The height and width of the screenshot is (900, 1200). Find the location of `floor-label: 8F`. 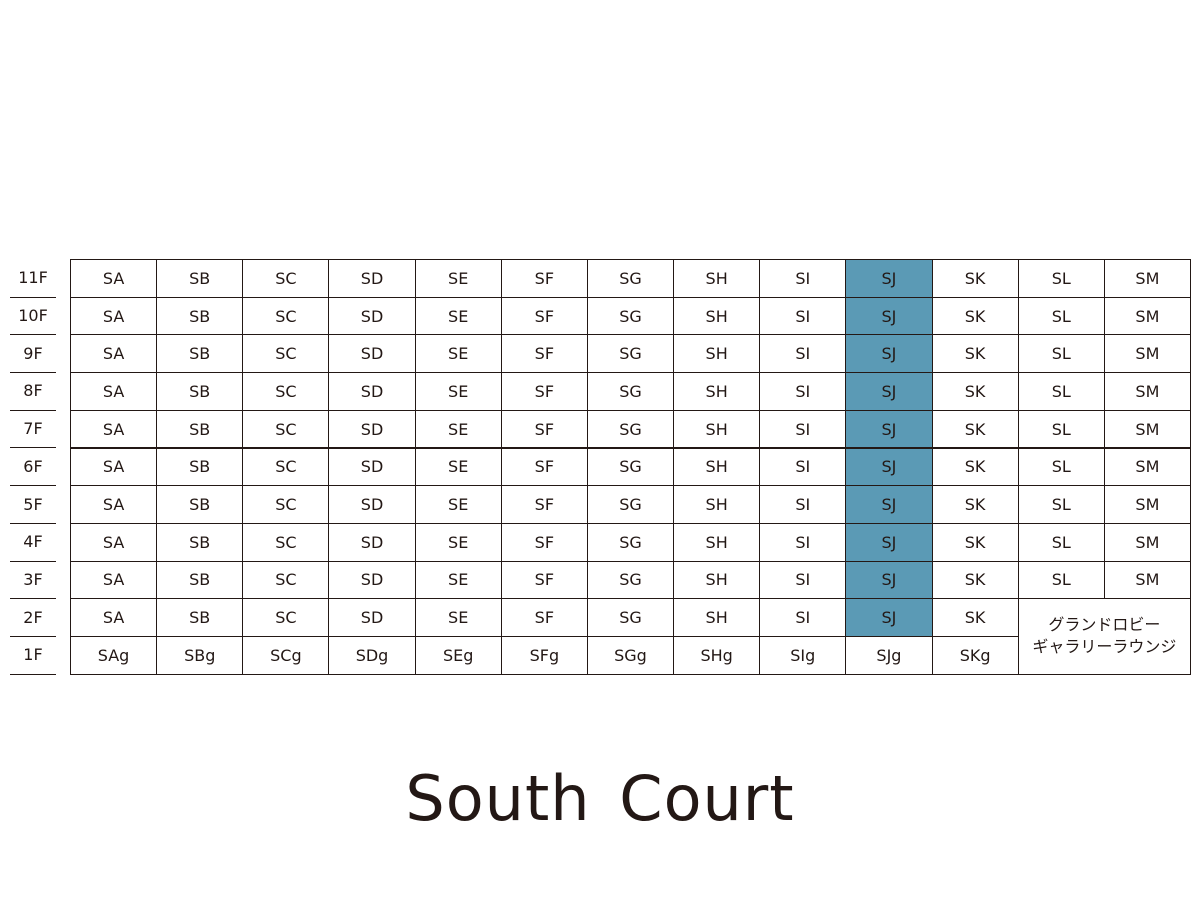

floor-label: 8F is located at coordinates (33, 391).